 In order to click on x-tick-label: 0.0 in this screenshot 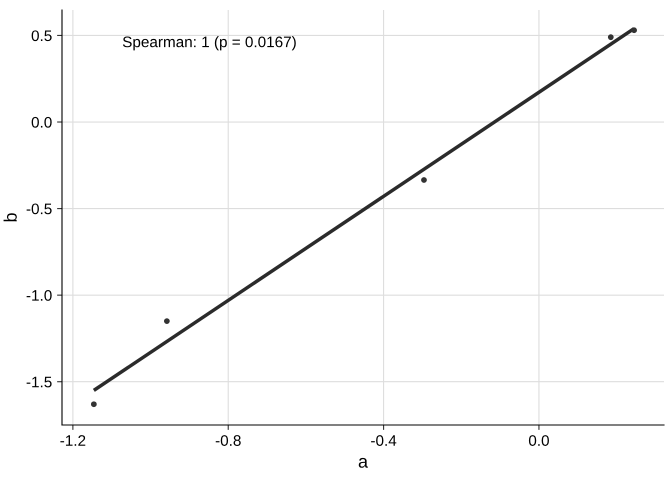, I will do `click(538, 440)`.